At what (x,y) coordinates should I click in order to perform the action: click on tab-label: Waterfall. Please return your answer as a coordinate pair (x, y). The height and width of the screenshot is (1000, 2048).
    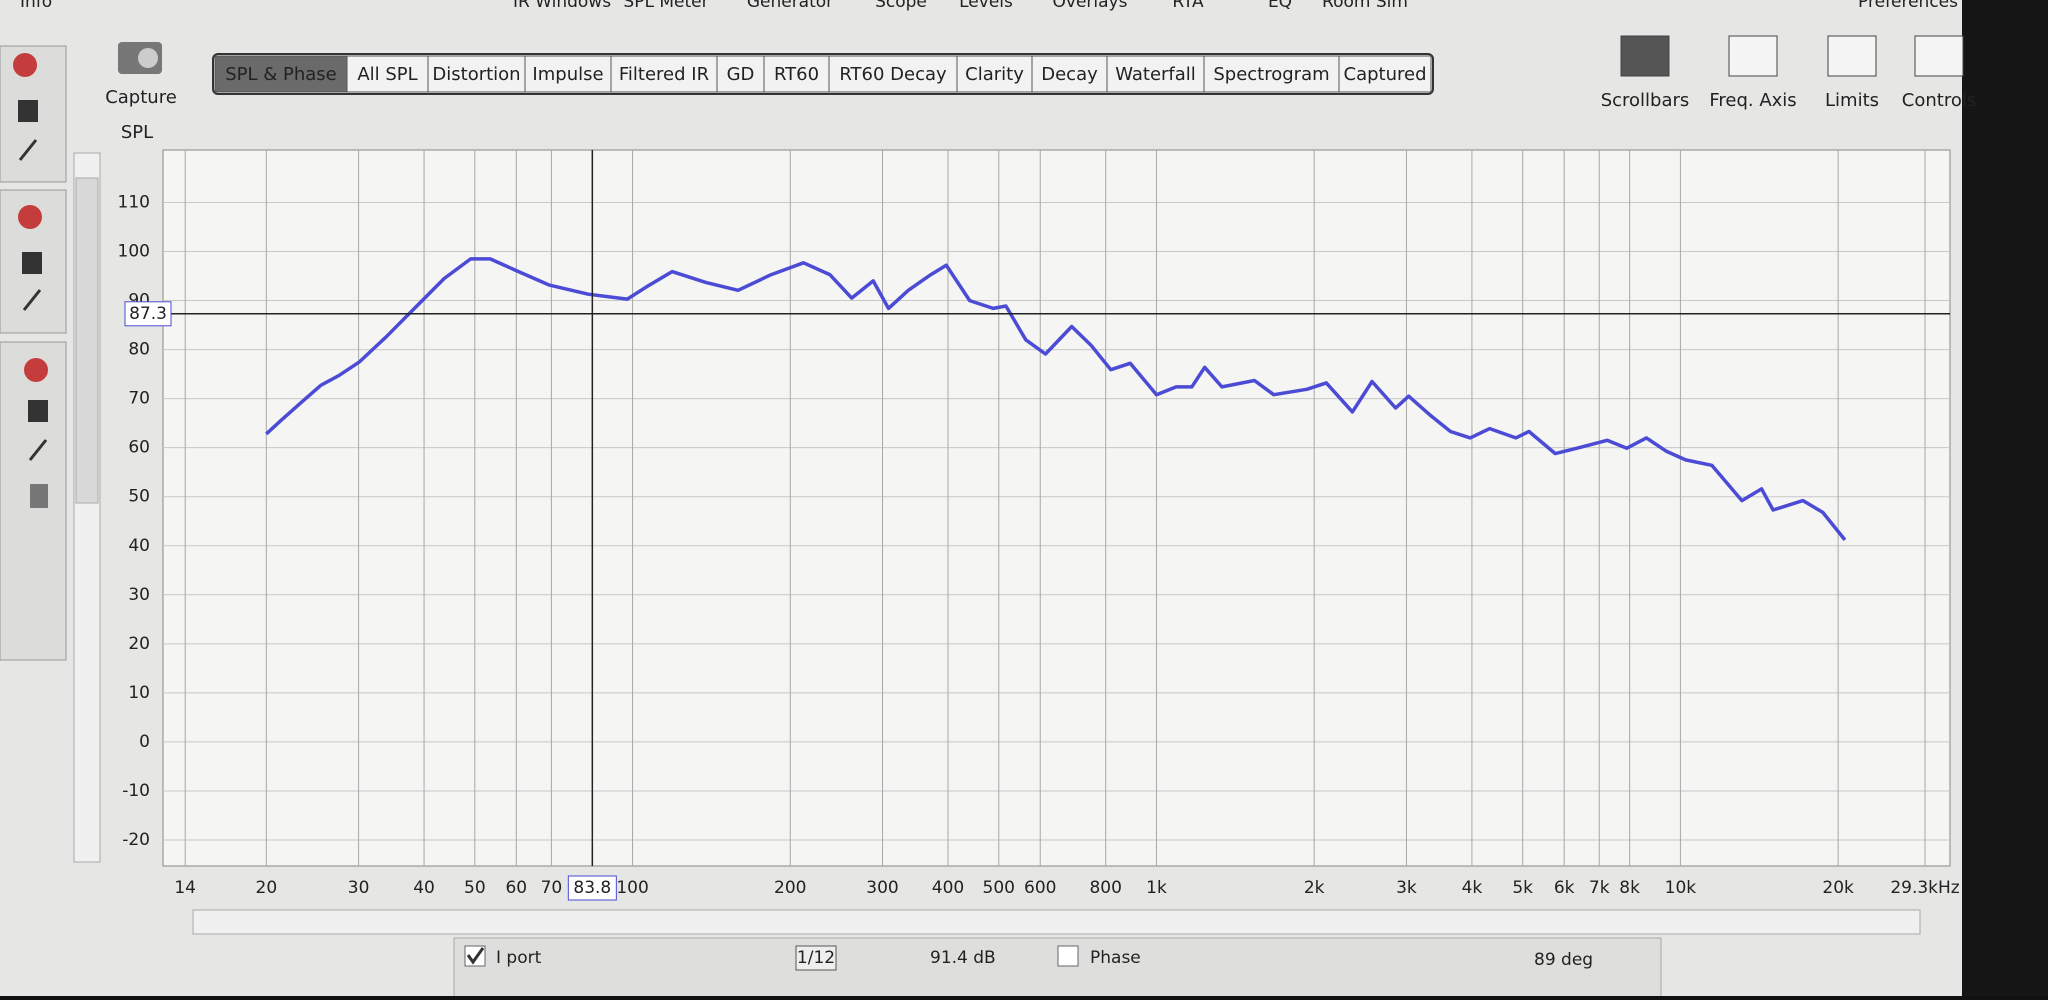
    Looking at the image, I should click on (1155, 74).